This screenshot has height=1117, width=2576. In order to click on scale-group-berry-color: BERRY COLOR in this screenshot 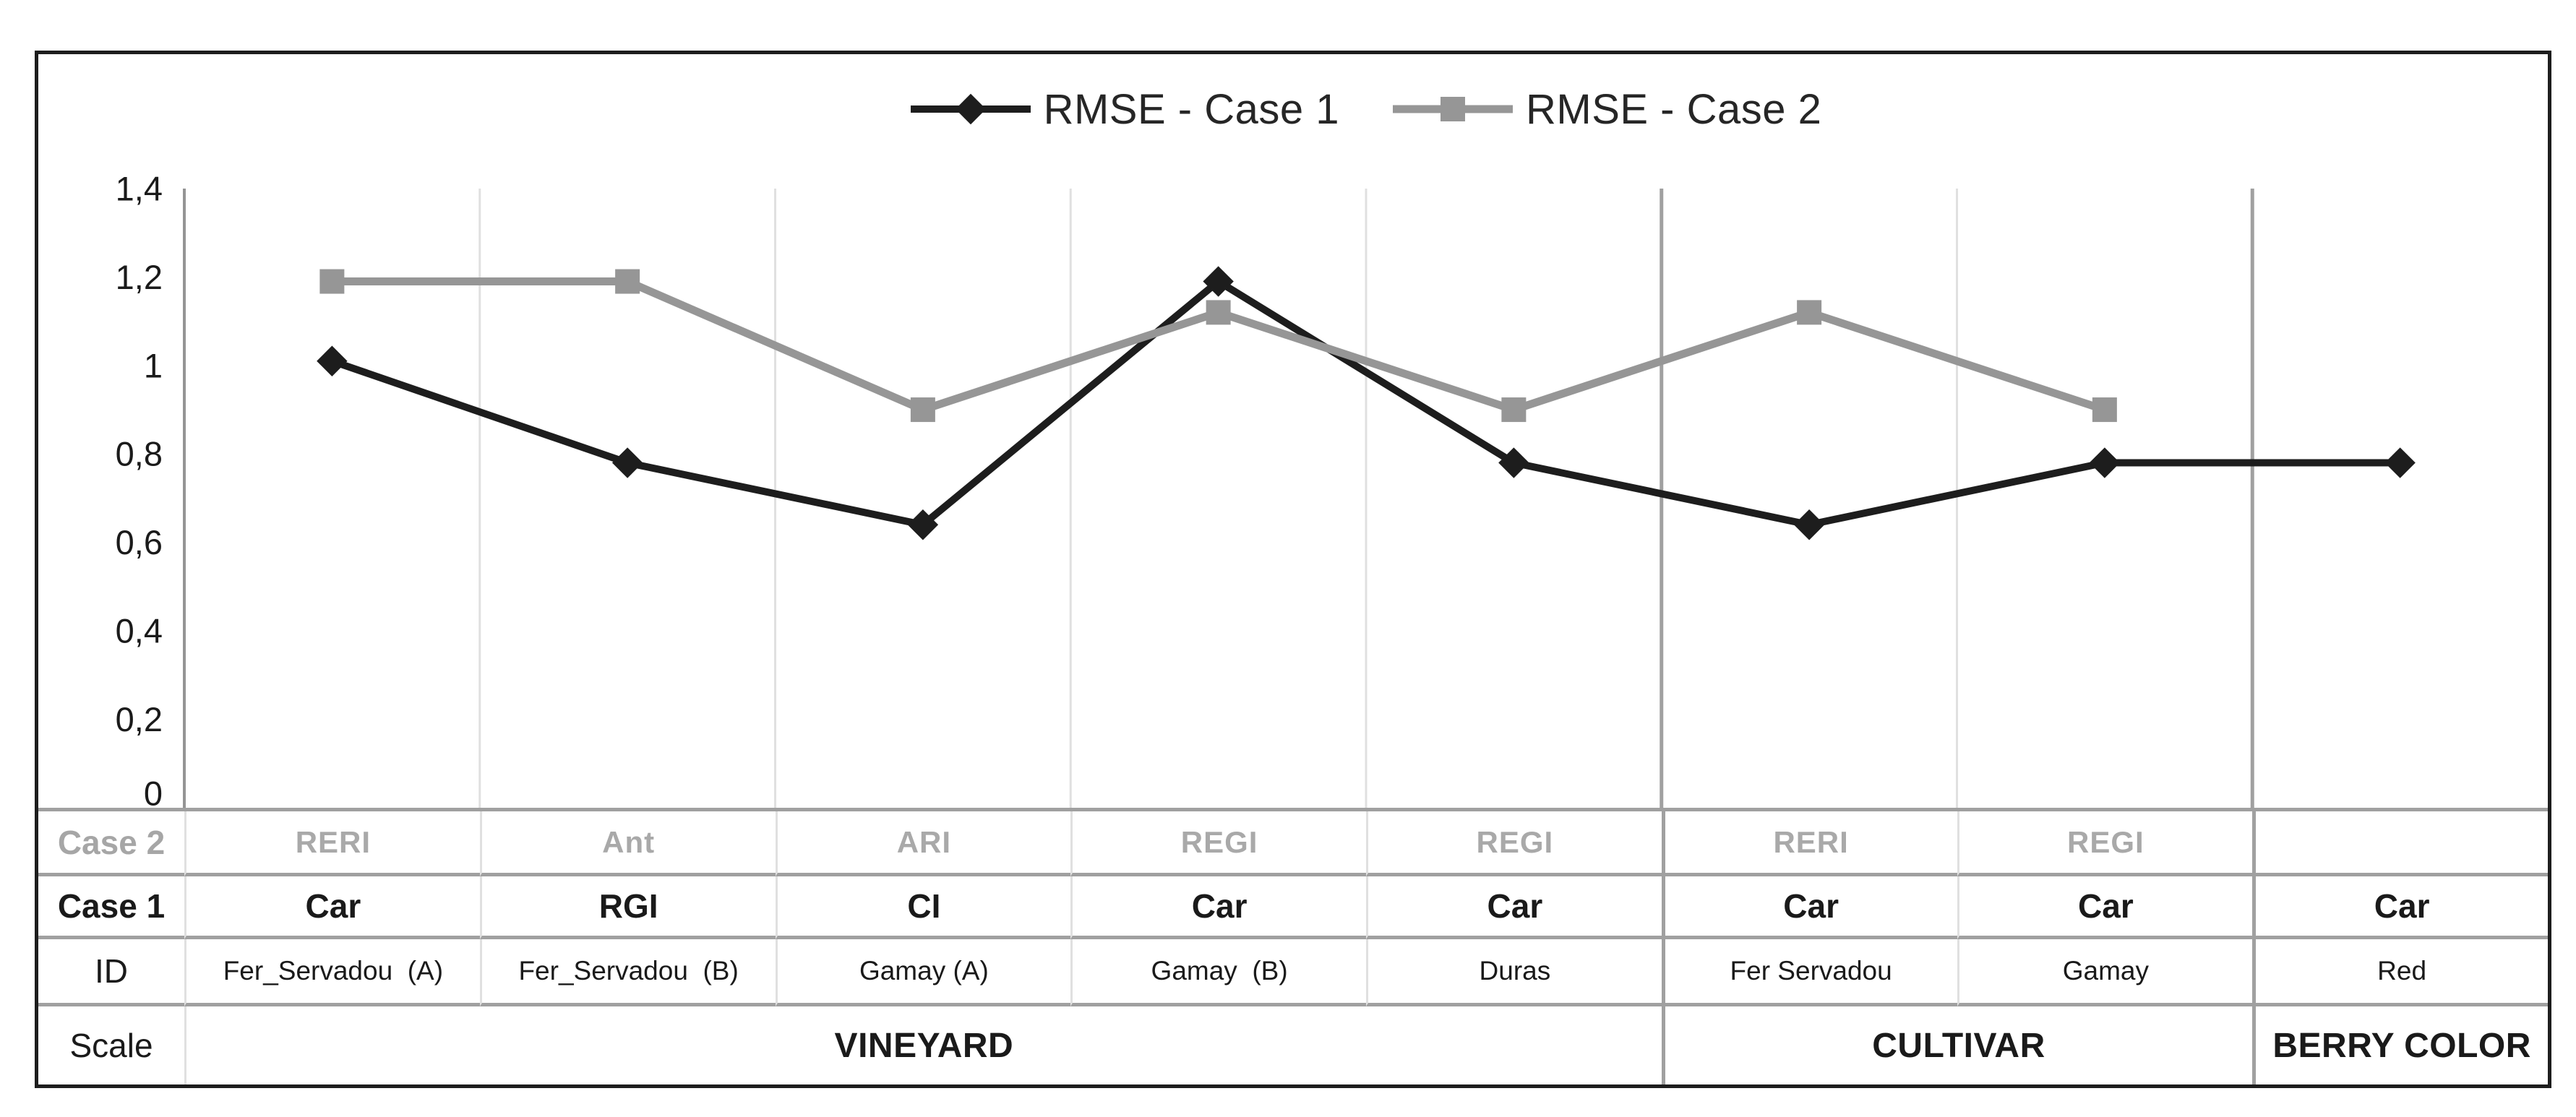, I will do `click(2400, 1045)`.